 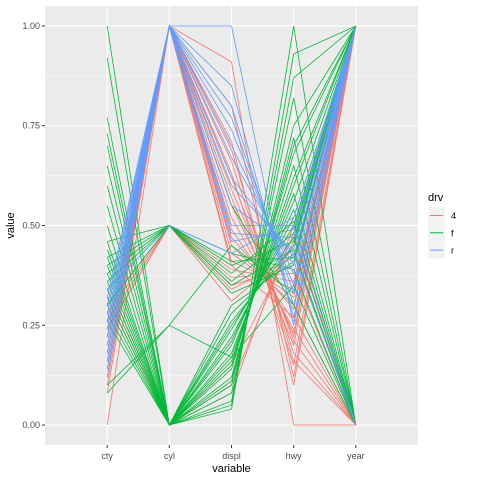 I want to click on y-tick-label: 0.00, so click(x=31, y=425).